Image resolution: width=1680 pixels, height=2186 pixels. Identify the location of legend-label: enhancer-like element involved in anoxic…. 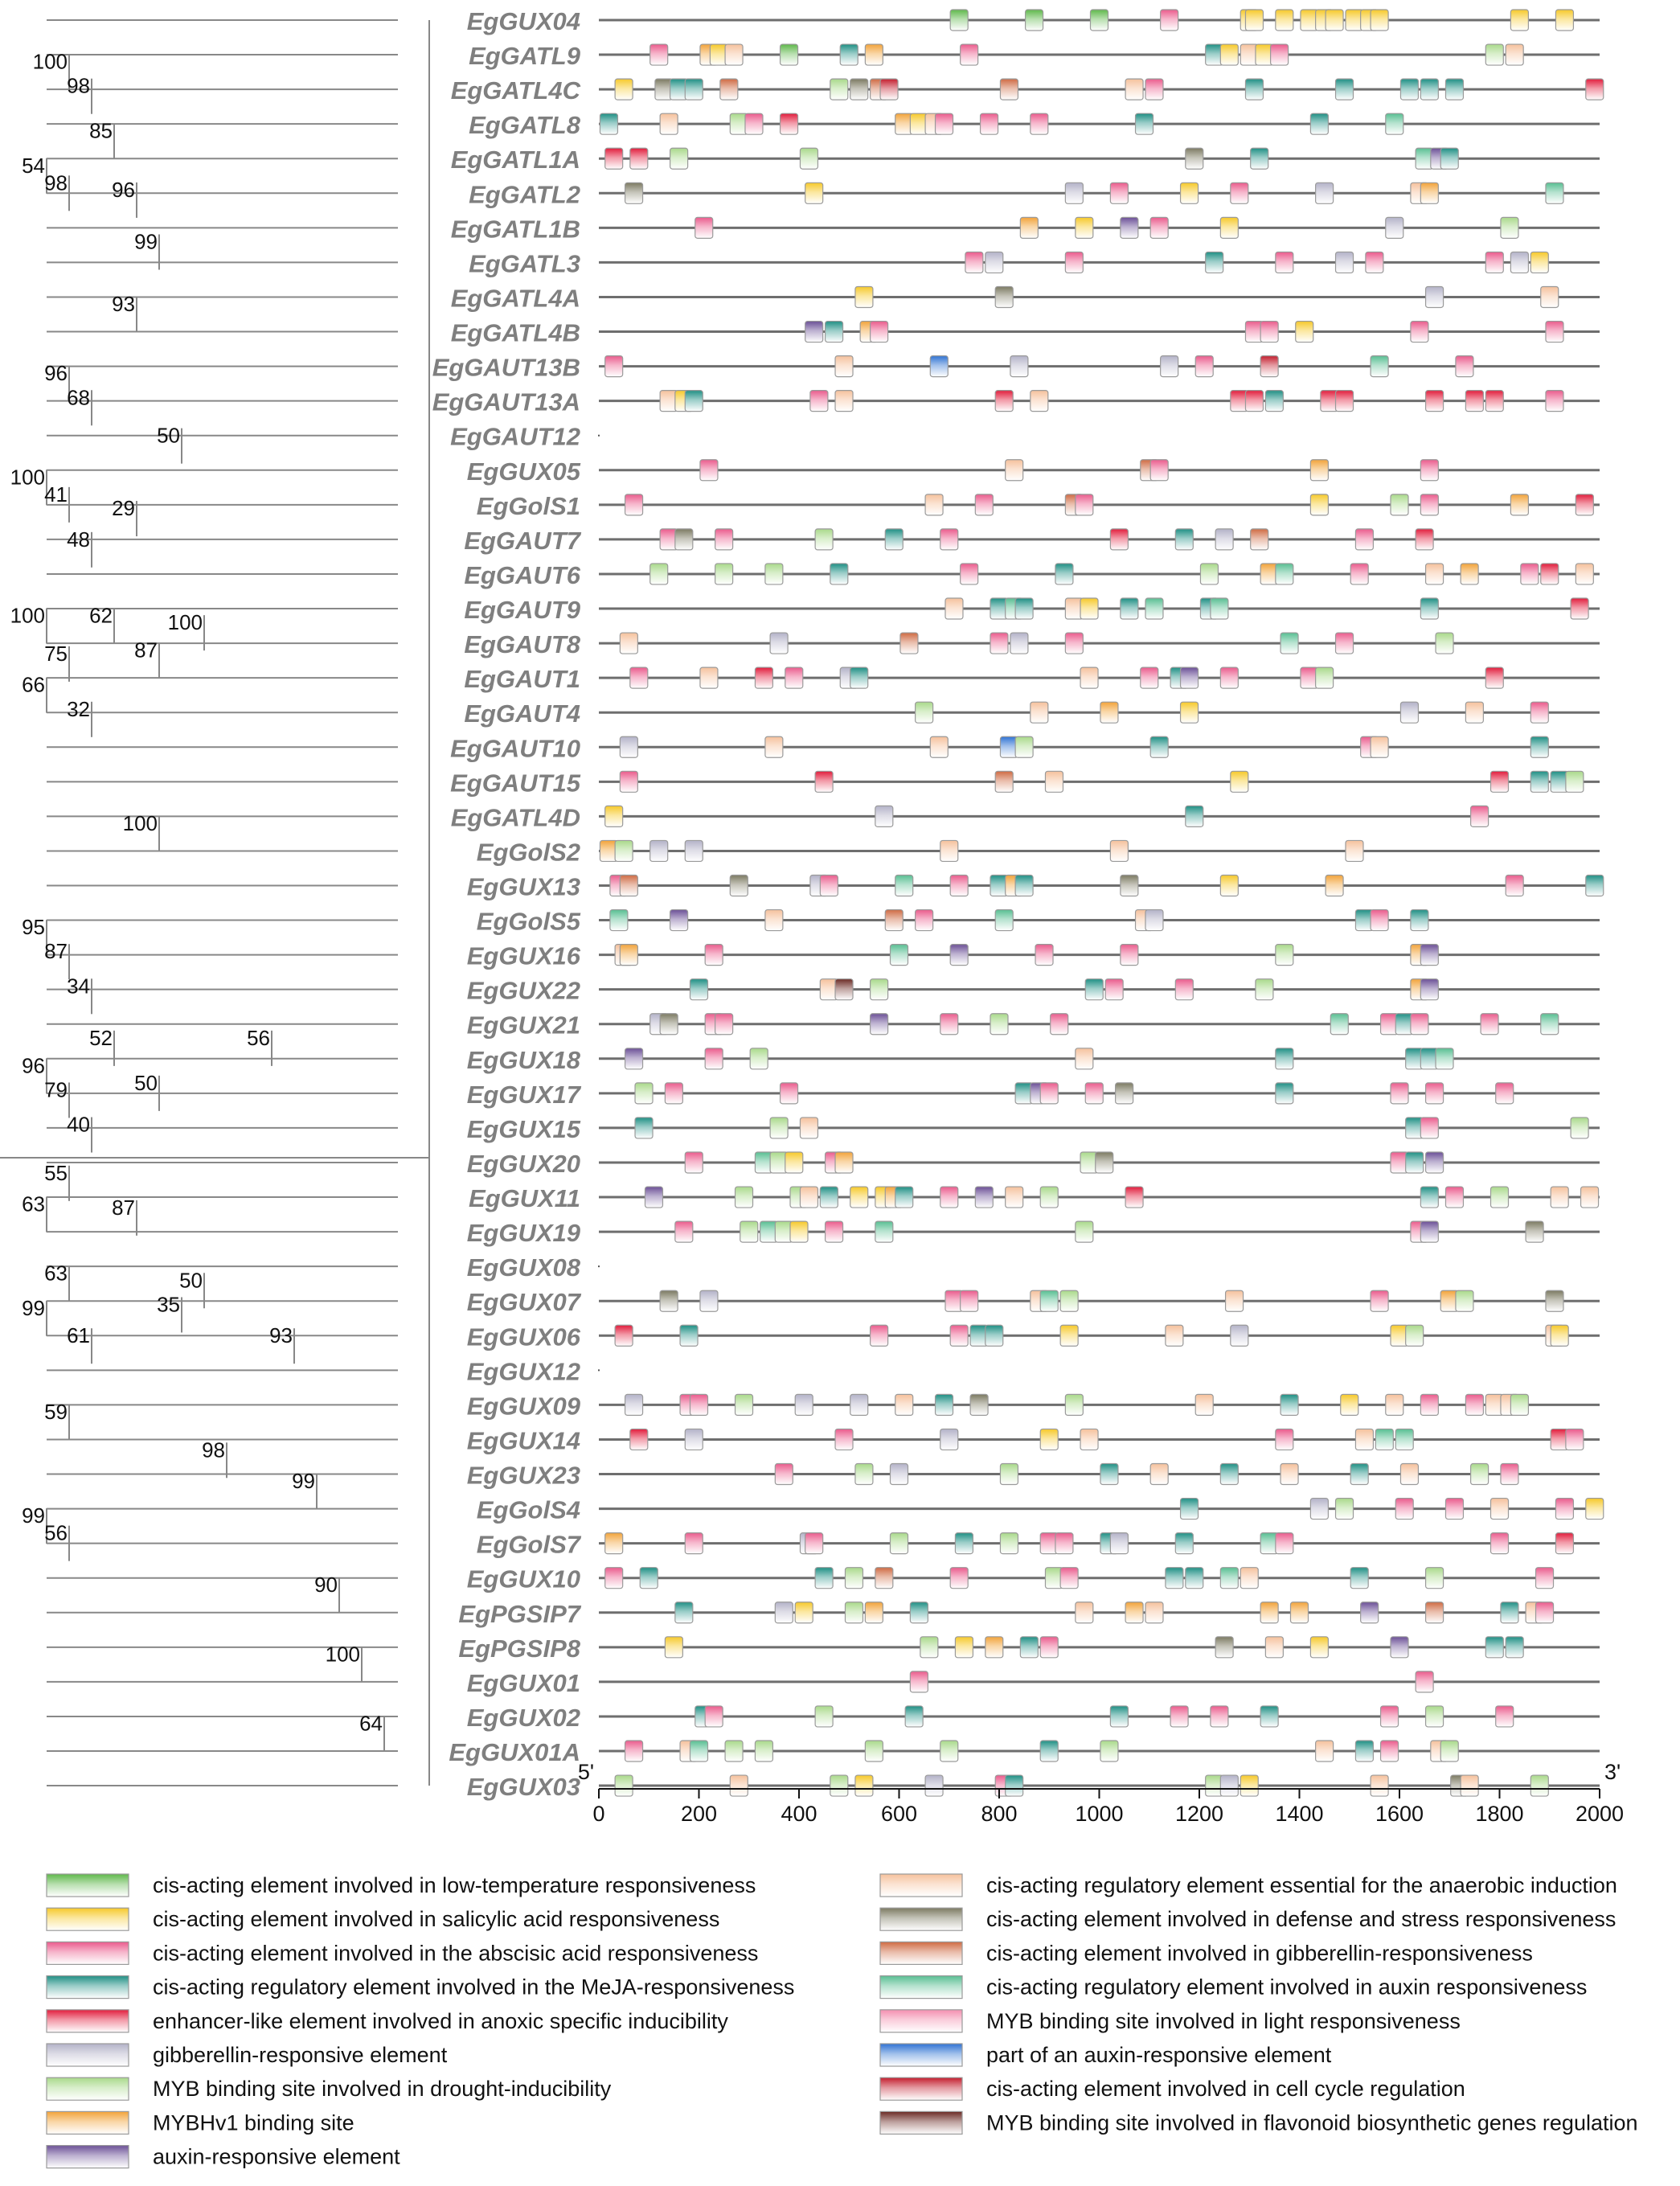
(440, 2021).